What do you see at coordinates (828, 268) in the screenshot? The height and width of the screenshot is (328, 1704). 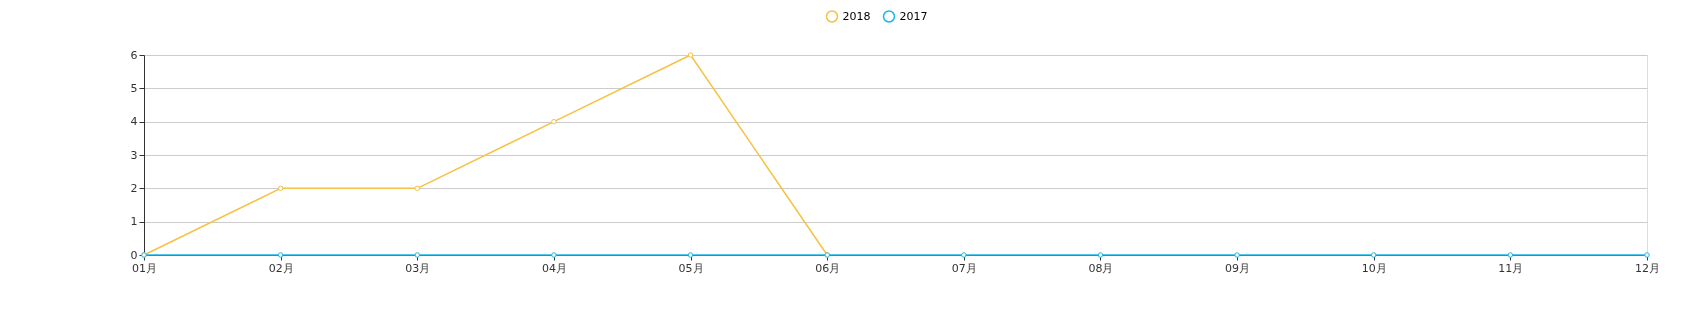 I see `x-tick-label: 06月` at bounding box center [828, 268].